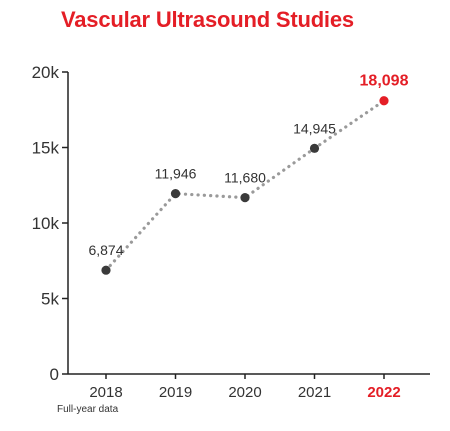 The image size is (450, 431). I want to click on x-axis-ticks: 2018 2019 2020 2021 2022, so click(245, 387).